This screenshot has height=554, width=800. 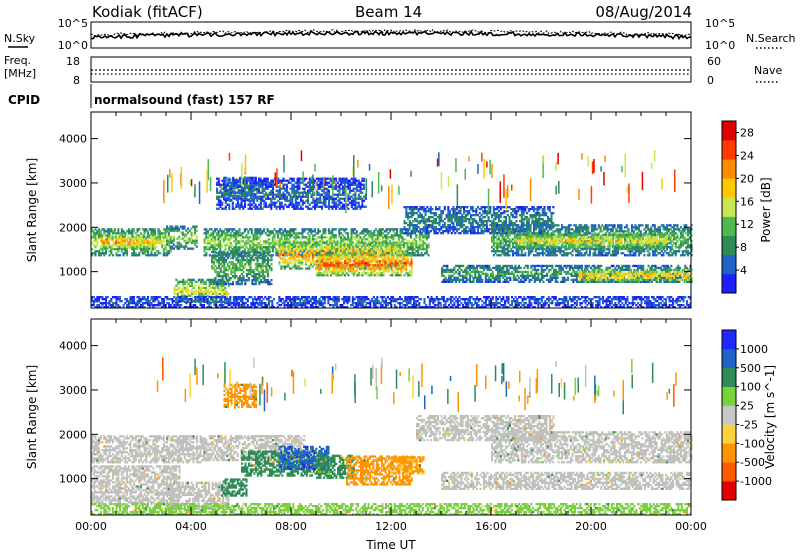 What do you see at coordinates (147, 12) in the screenshot?
I see `station-title: Kodiak (fitACF)` at bounding box center [147, 12].